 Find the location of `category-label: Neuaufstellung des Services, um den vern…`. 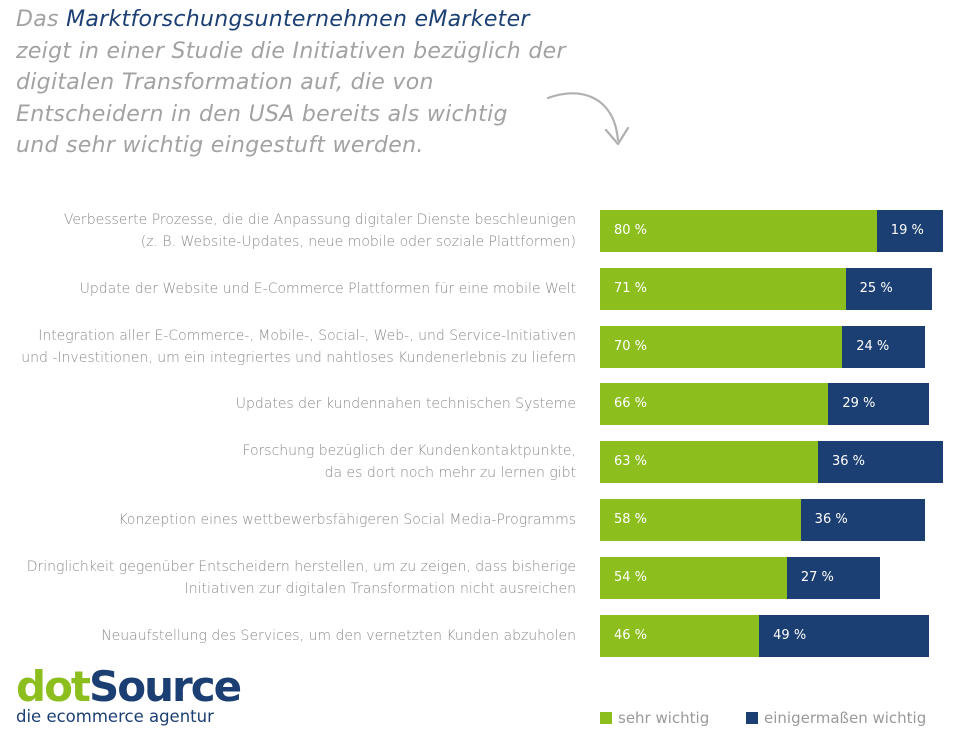

category-label: Neuaufstellung des Services, um den vern… is located at coordinates (296, 636).